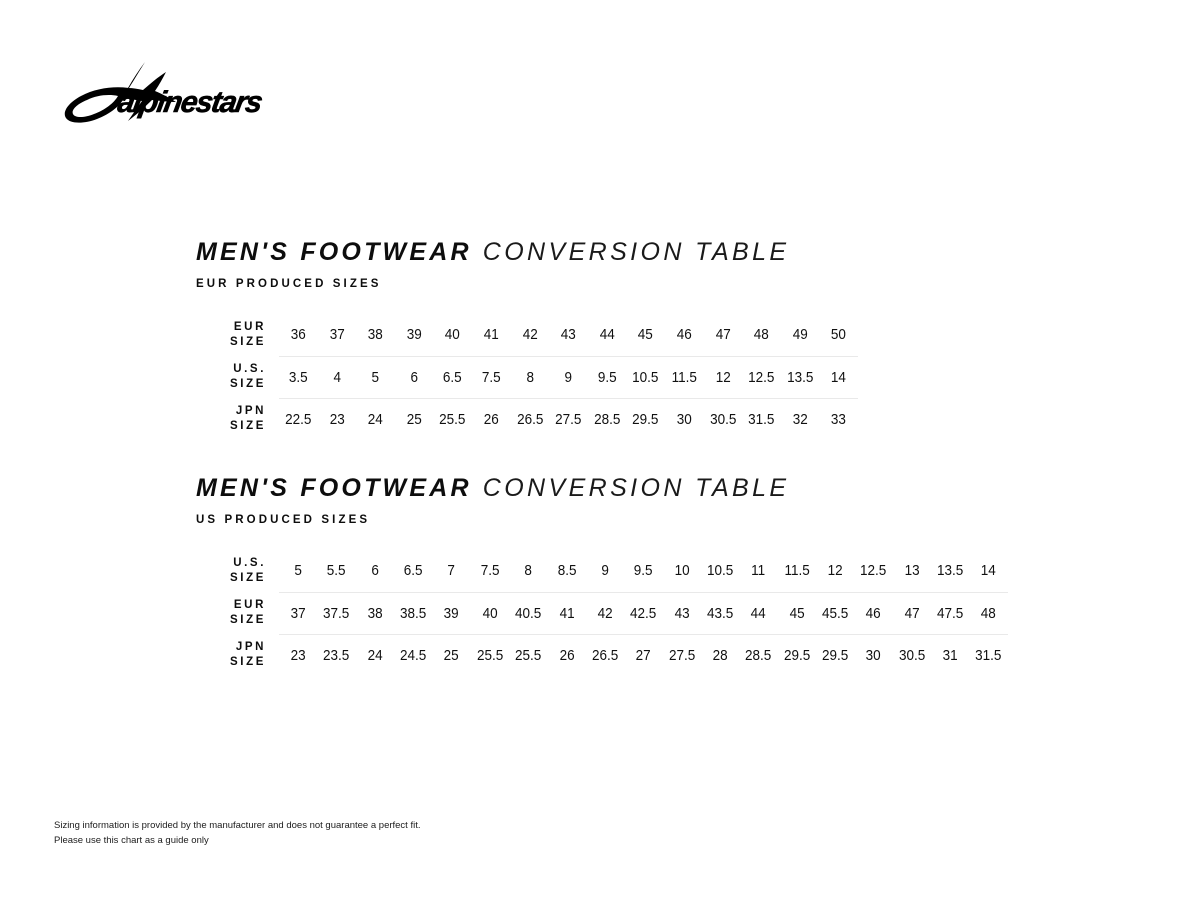 The image size is (1200, 900). I want to click on cell: 50, so click(839, 335).